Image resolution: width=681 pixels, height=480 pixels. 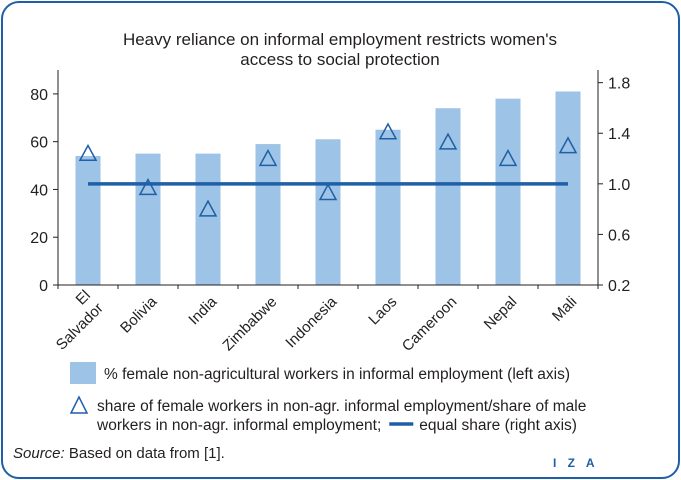 I want to click on x-tick-label-line: Cameroon, so click(x=430, y=324).